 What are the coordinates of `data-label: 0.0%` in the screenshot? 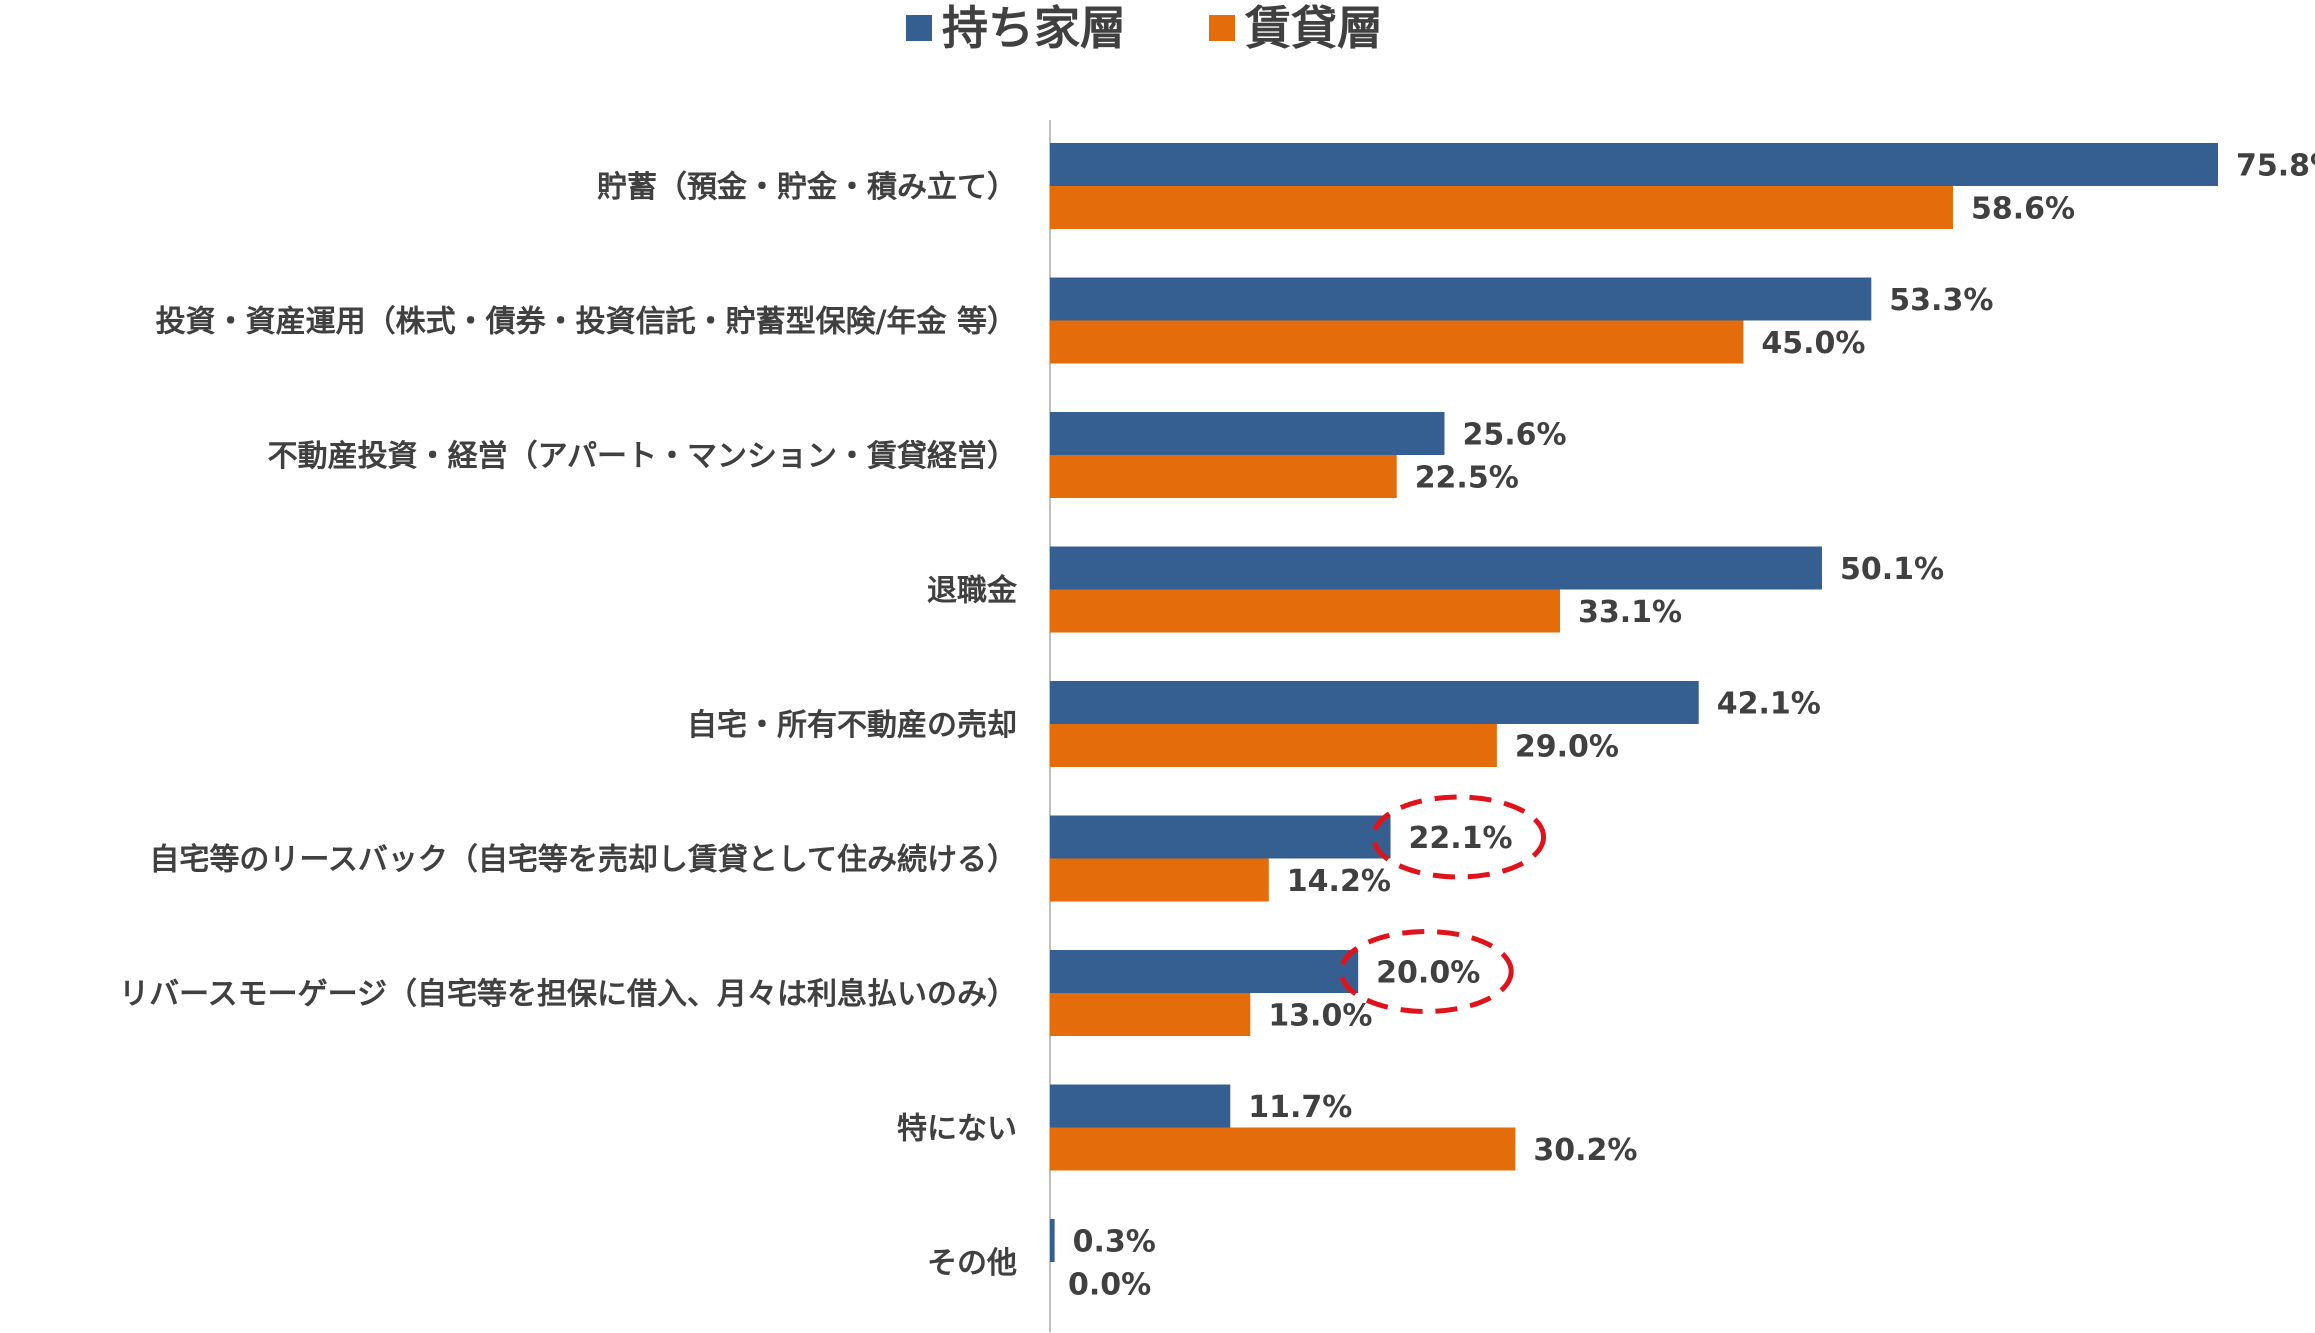 It's located at (1109, 1285).